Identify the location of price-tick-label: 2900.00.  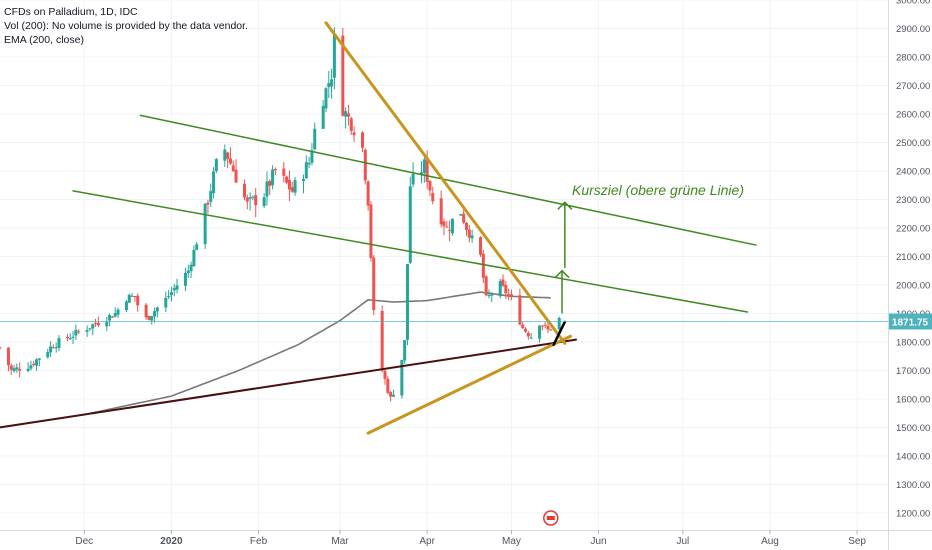
(913, 29).